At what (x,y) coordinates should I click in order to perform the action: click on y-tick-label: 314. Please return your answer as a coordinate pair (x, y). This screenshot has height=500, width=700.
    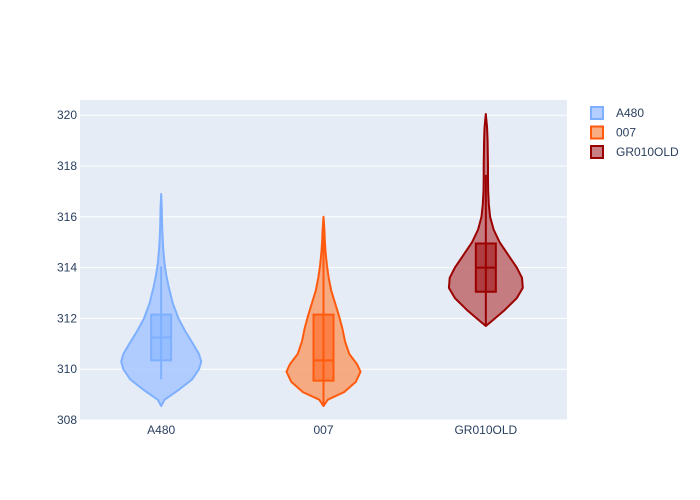
    Looking at the image, I should click on (67, 268).